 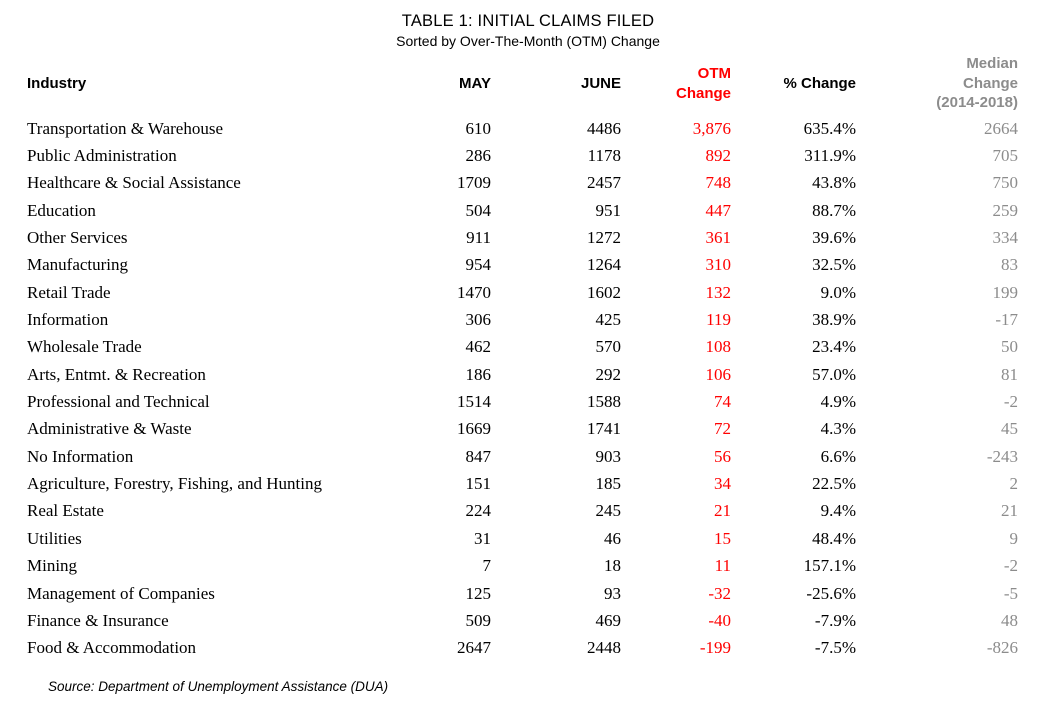 What do you see at coordinates (478, 593) in the screenshot?
I see `cell-may: 125` at bounding box center [478, 593].